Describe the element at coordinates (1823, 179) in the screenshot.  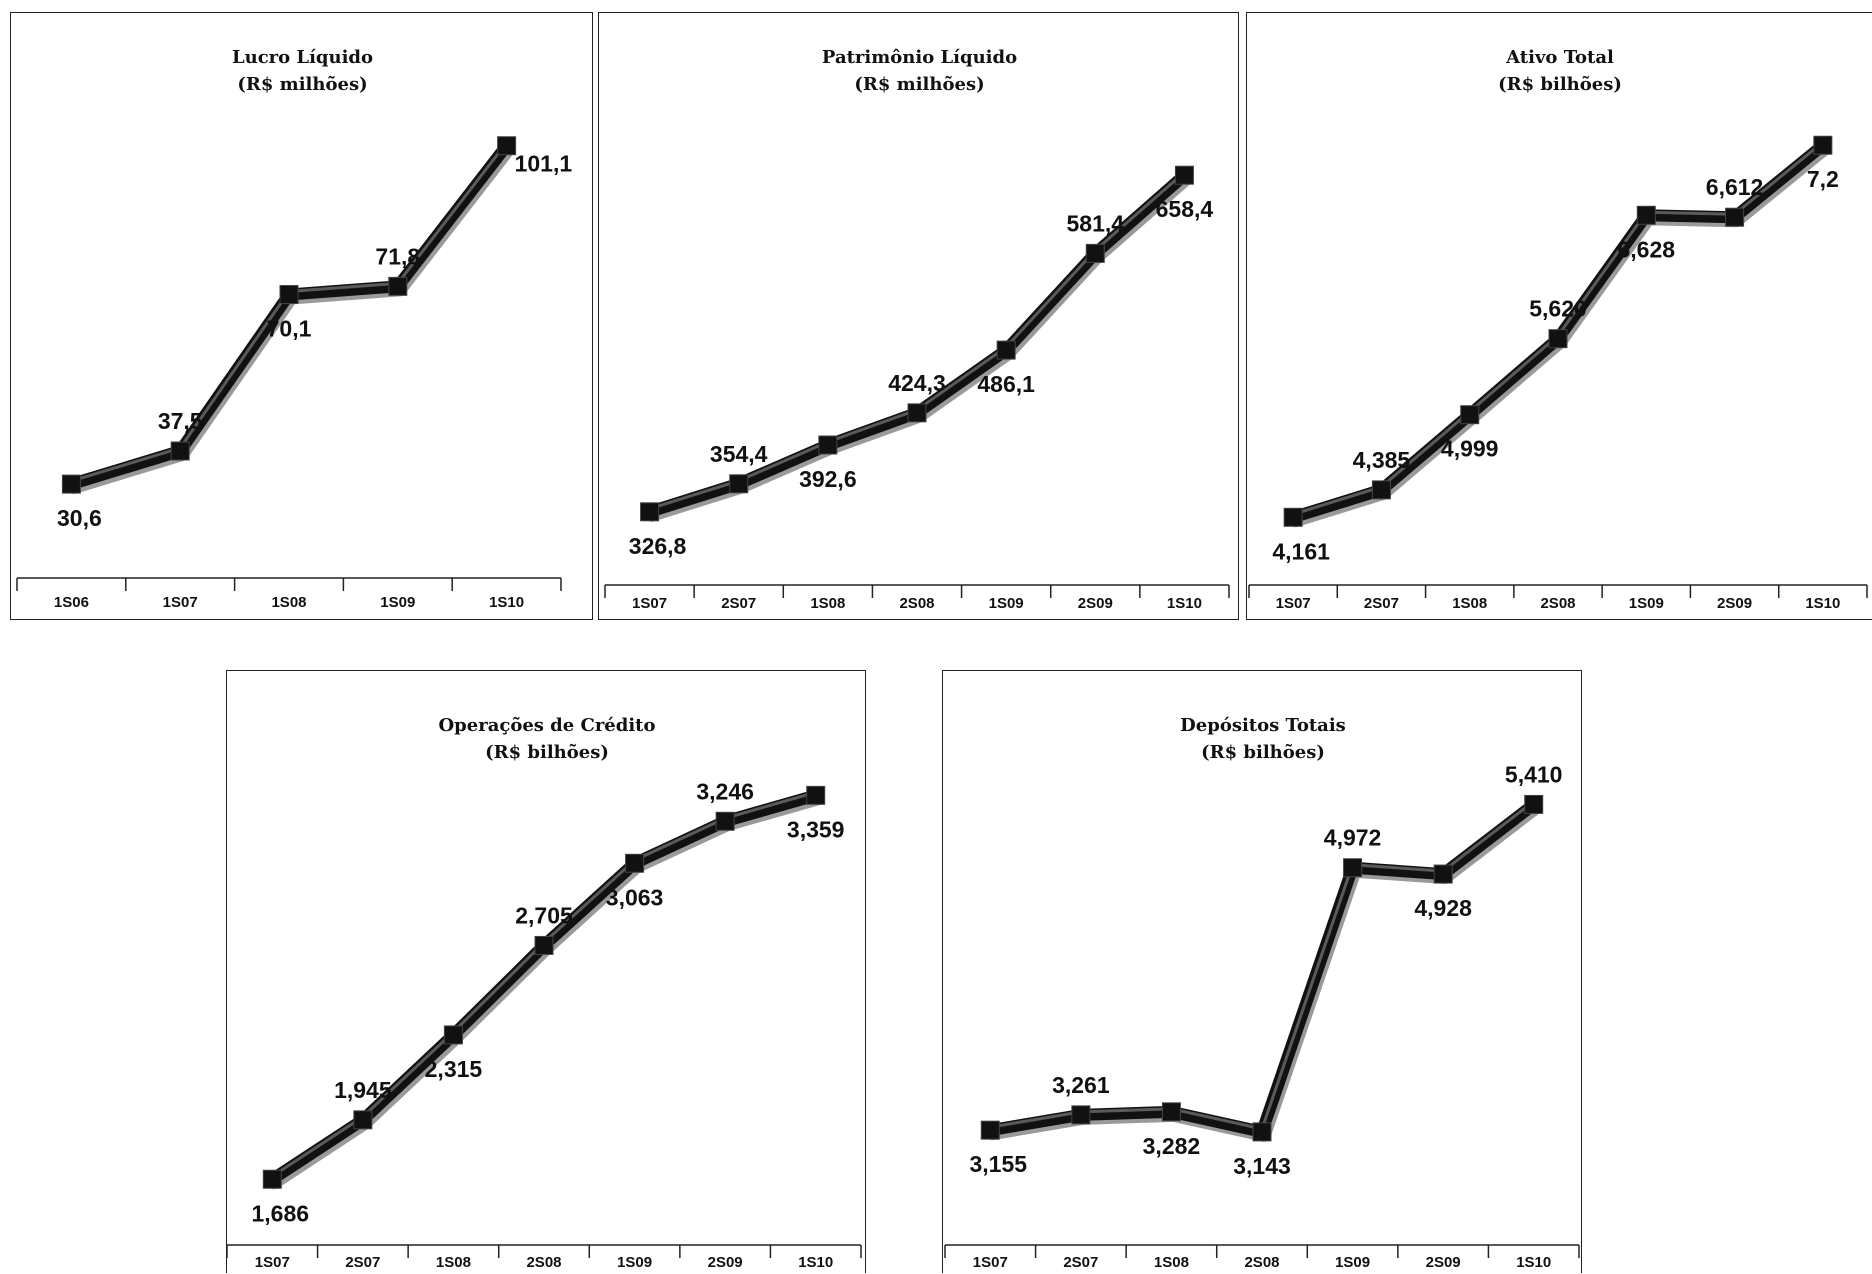
I see `data-label: 7,2` at that location.